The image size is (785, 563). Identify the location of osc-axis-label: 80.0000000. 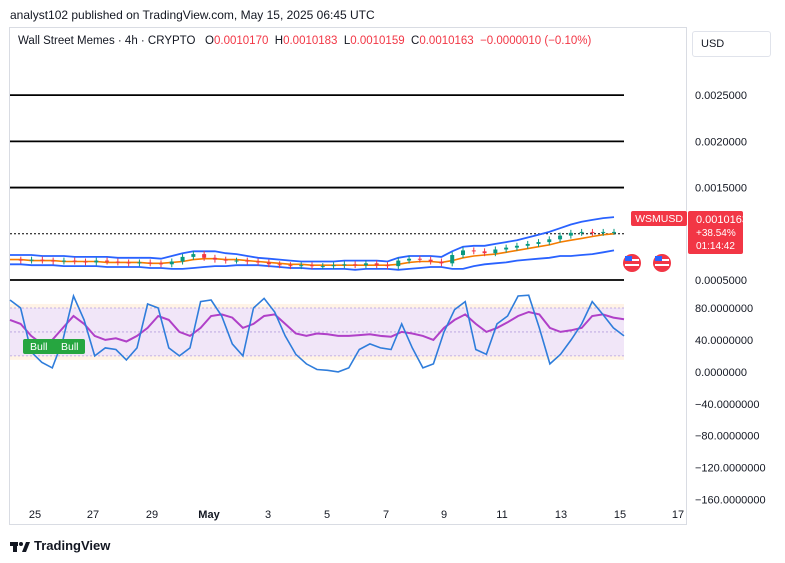
(724, 309).